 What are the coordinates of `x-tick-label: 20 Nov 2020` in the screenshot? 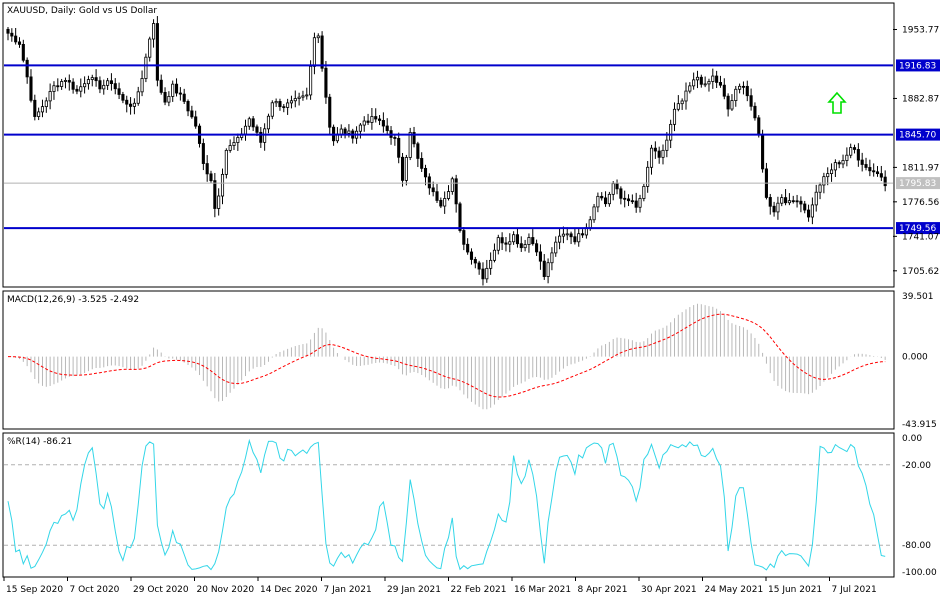 It's located at (226, 590).